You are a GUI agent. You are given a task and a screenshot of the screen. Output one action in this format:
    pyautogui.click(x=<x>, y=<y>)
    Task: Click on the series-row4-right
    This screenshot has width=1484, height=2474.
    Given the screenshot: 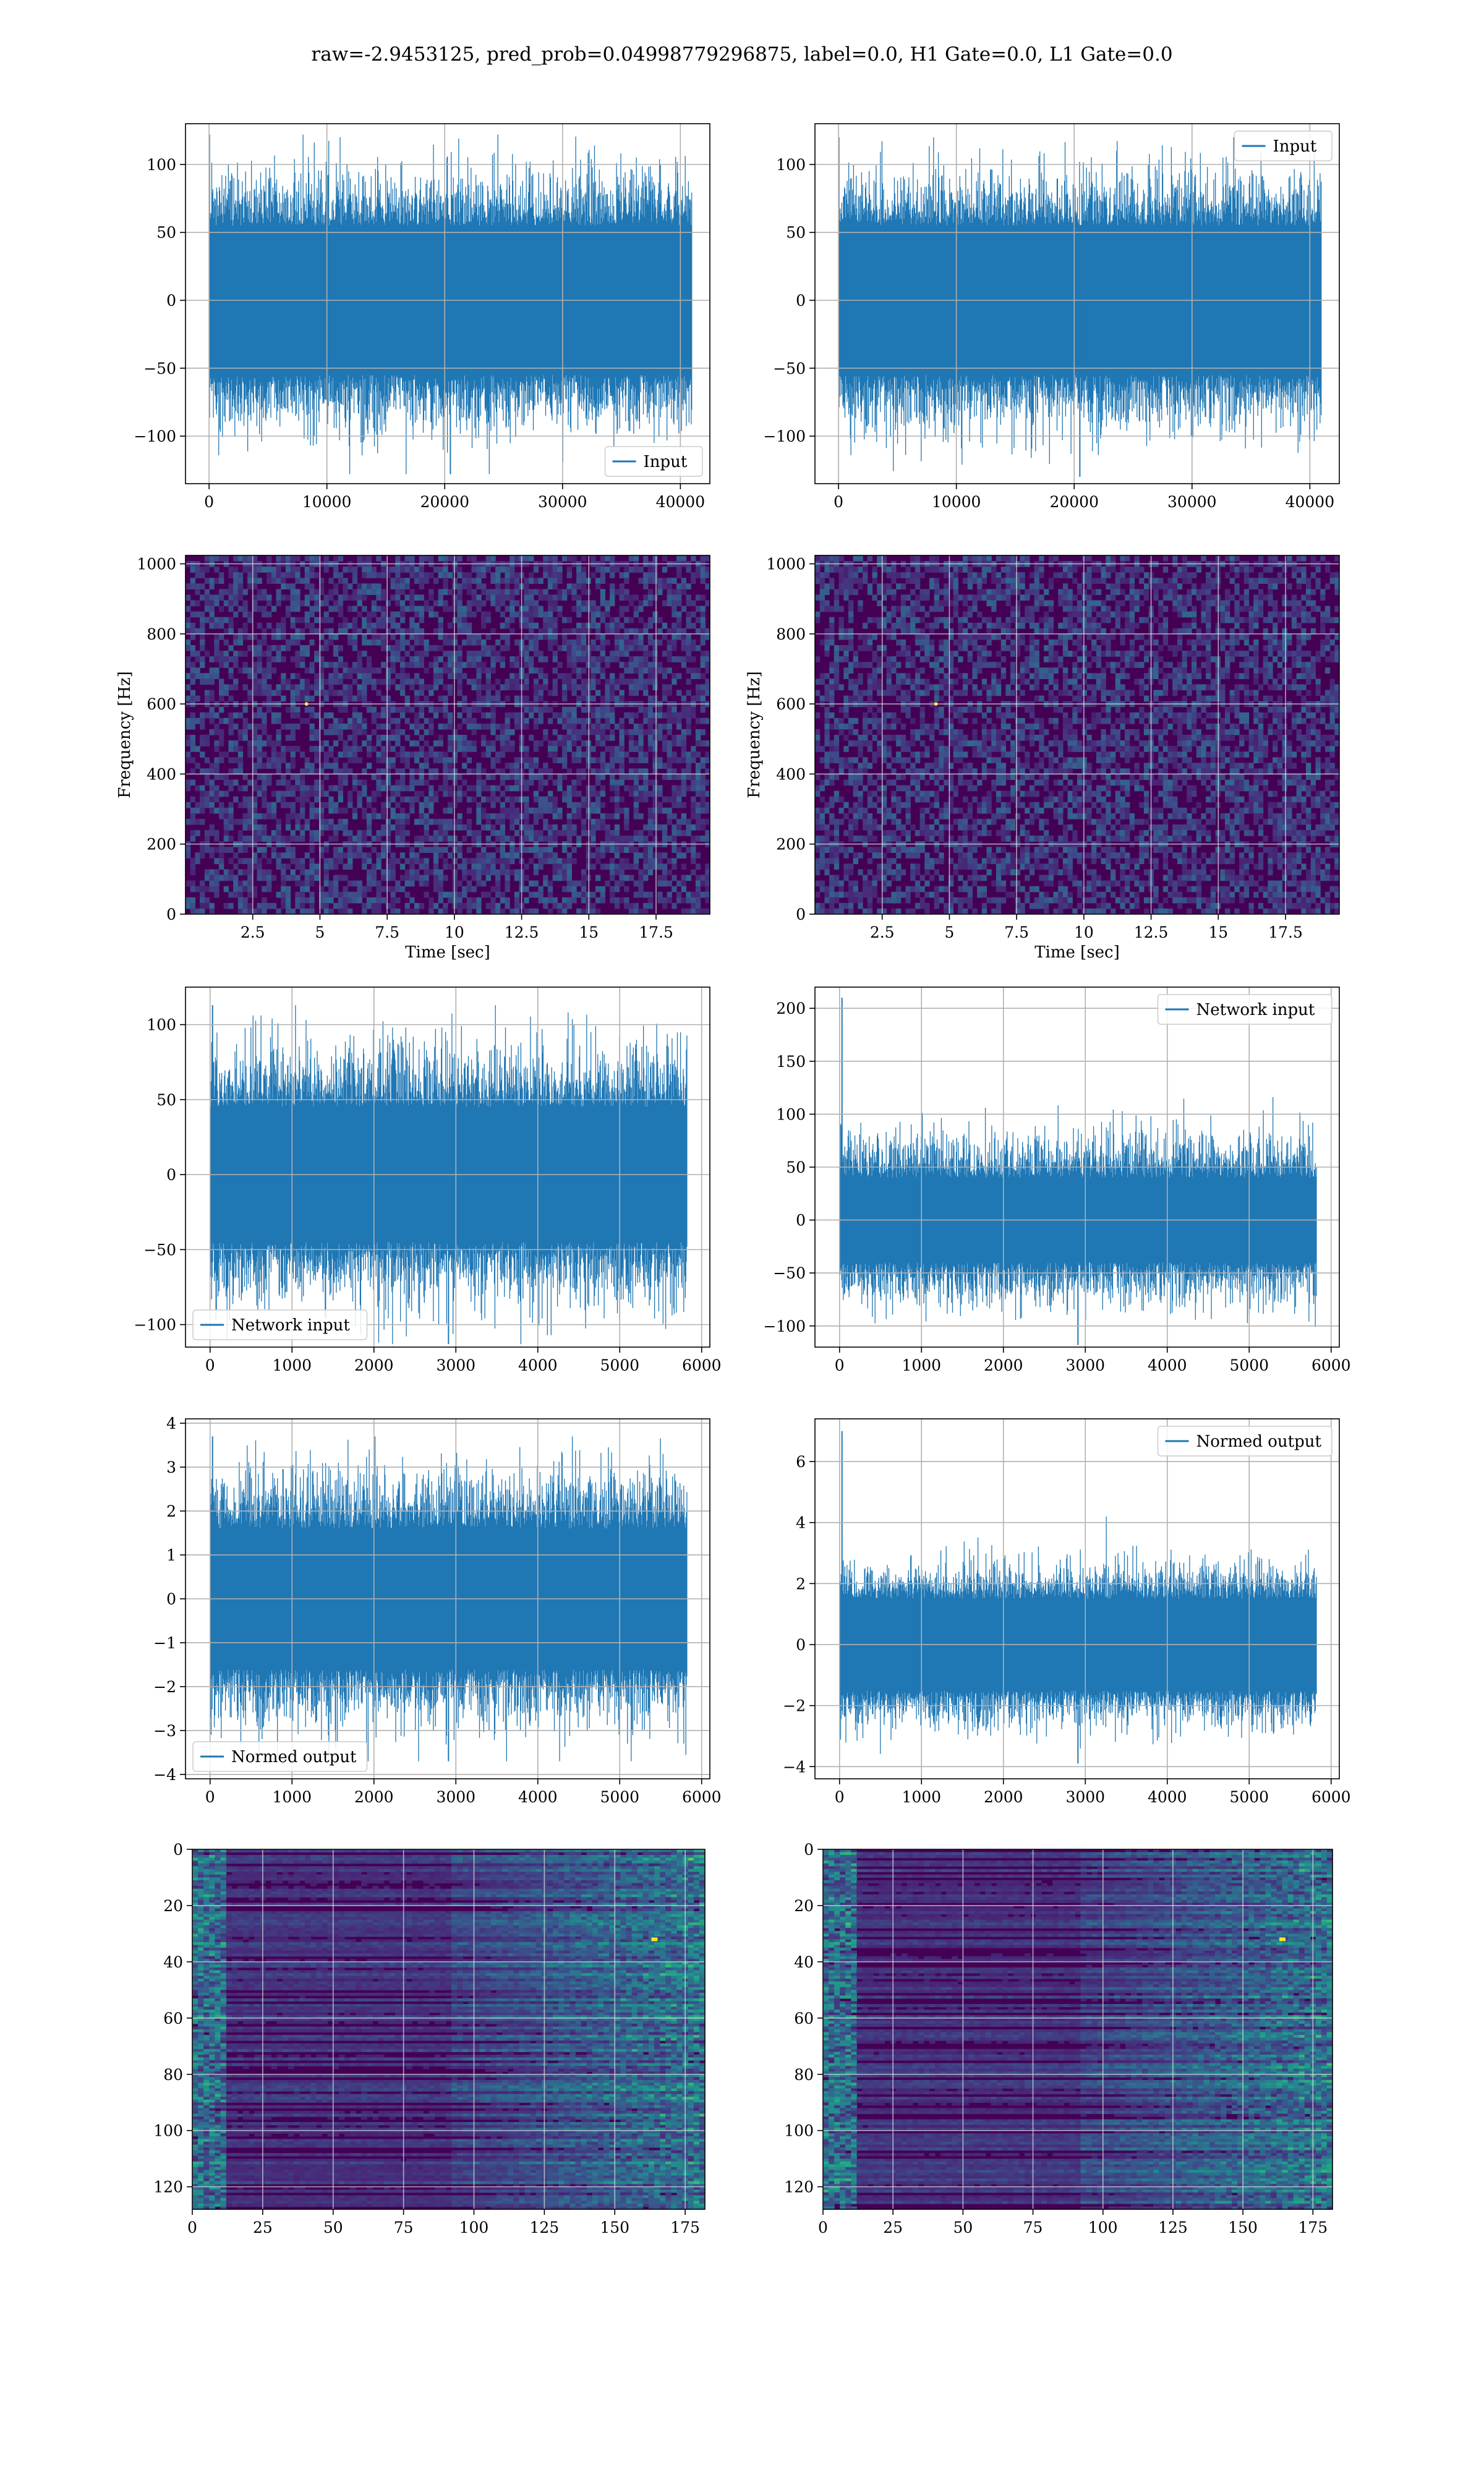 What is the action you would take?
    pyautogui.click(x=1078, y=1598)
    